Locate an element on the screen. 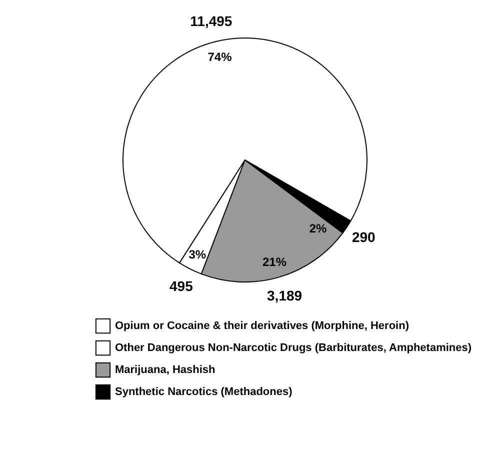  data-label: 11,495 is located at coordinates (211, 21).